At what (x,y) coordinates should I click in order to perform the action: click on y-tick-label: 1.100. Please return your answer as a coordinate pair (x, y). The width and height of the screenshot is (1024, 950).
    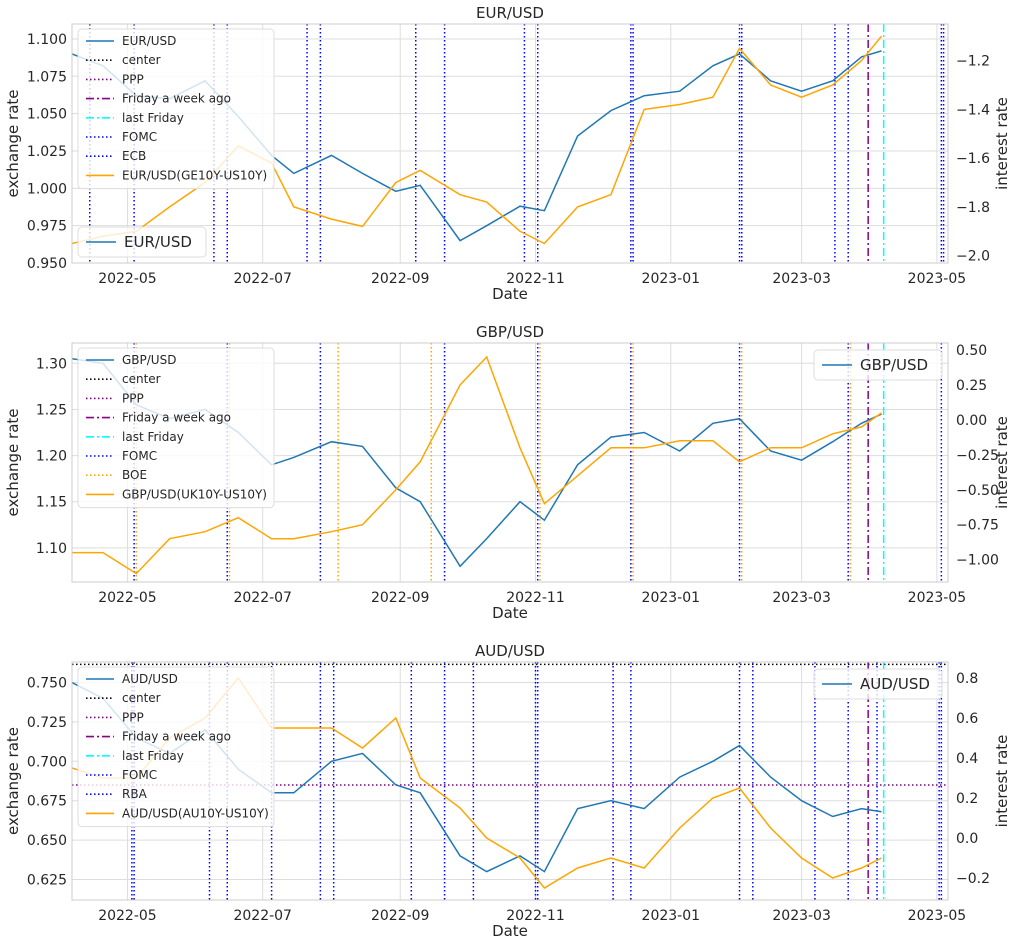
    Looking at the image, I should click on (47, 40).